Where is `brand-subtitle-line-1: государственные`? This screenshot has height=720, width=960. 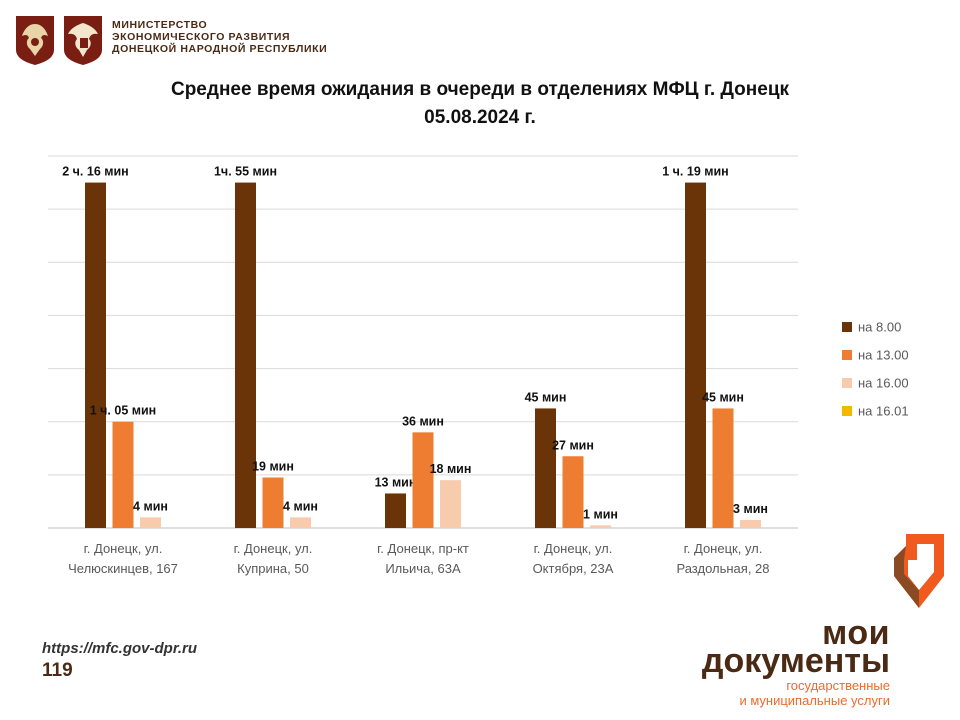
brand-subtitle-line-1: государственные is located at coordinates (838, 685).